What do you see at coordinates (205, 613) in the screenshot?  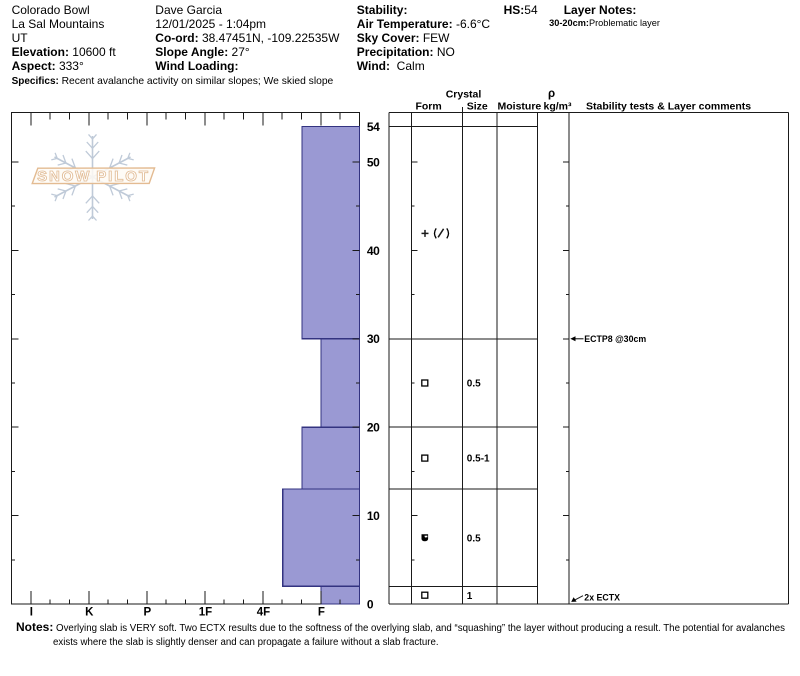 I see `svg-text: 1F` at bounding box center [205, 613].